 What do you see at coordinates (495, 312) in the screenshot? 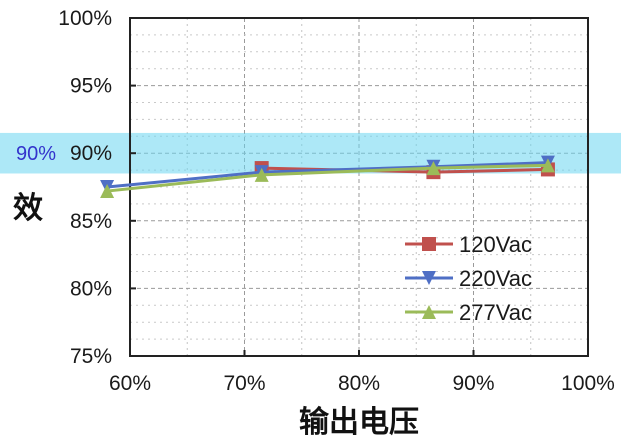
I see `legend-label-277vac: 277Vac` at bounding box center [495, 312].